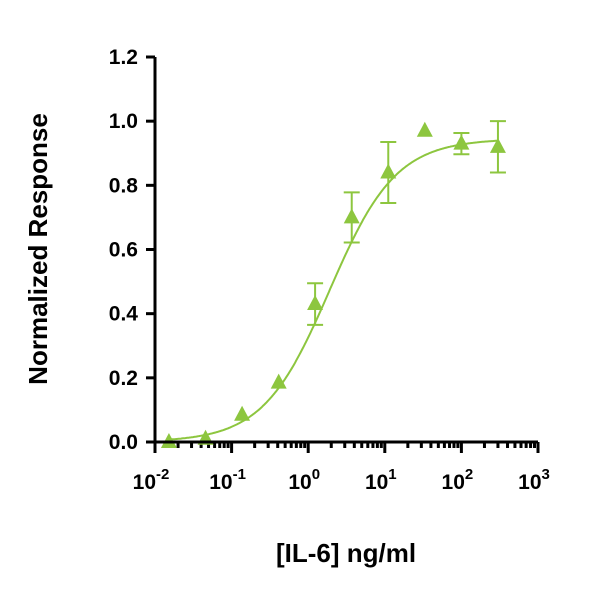 The width and height of the screenshot is (600, 600). Describe the element at coordinates (381, 480) in the screenshot. I see `x-tick-label: 10¹` at that location.